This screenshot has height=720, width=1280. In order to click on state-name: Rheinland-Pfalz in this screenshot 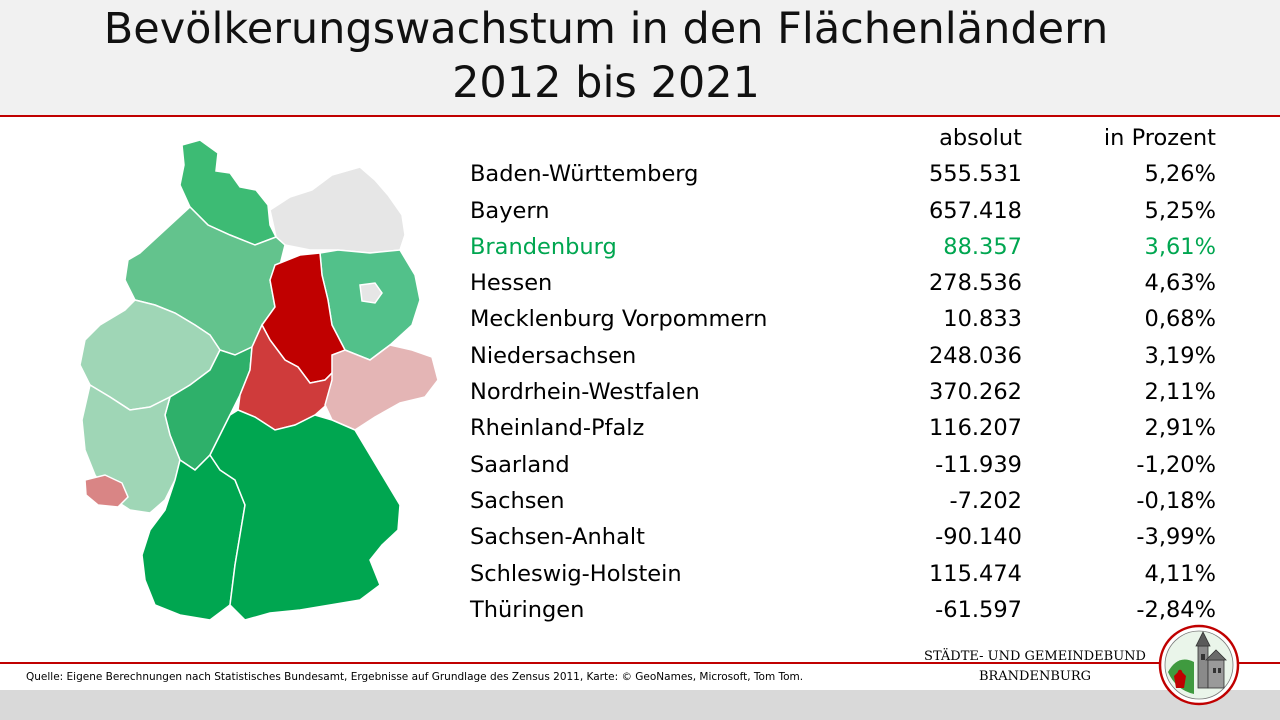, I will do `click(557, 428)`.